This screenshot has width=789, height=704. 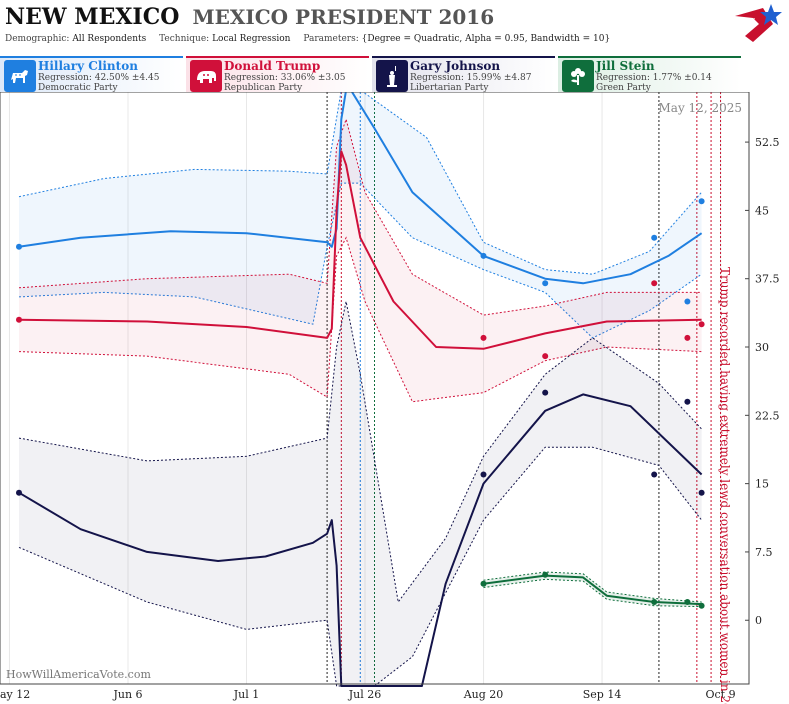 What do you see at coordinates (471, 78) in the screenshot?
I see `legend-regression: Regression: 15.99% ±4.87` at bounding box center [471, 78].